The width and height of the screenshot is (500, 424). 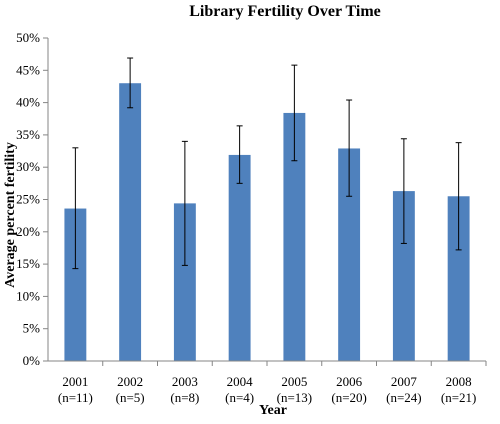 I want to click on y-tick-label: 10%, so click(x=28, y=295).